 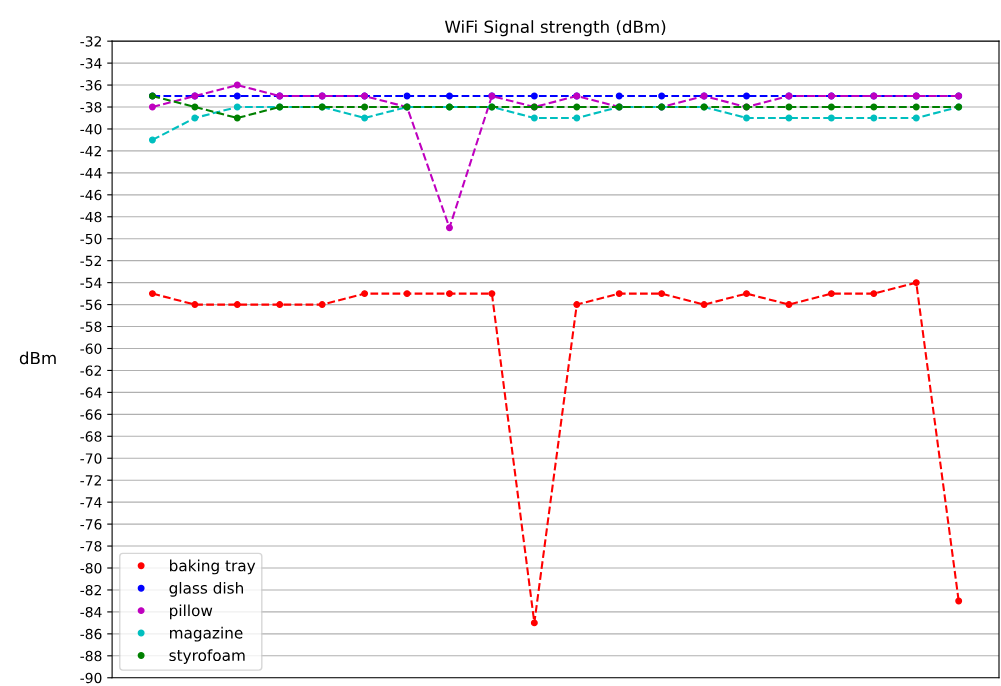 What do you see at coordinates (91, 348) in the screenshot?
I see `y-tick-label: -60` at bounding box center [91, 348].